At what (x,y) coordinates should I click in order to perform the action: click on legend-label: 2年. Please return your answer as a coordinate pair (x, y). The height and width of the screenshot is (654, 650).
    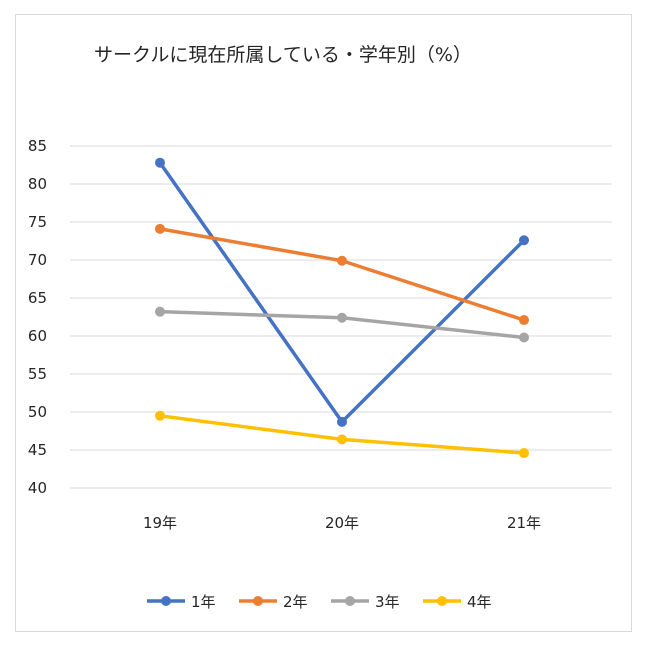
    Looking at the image, I should click on (295, 602).